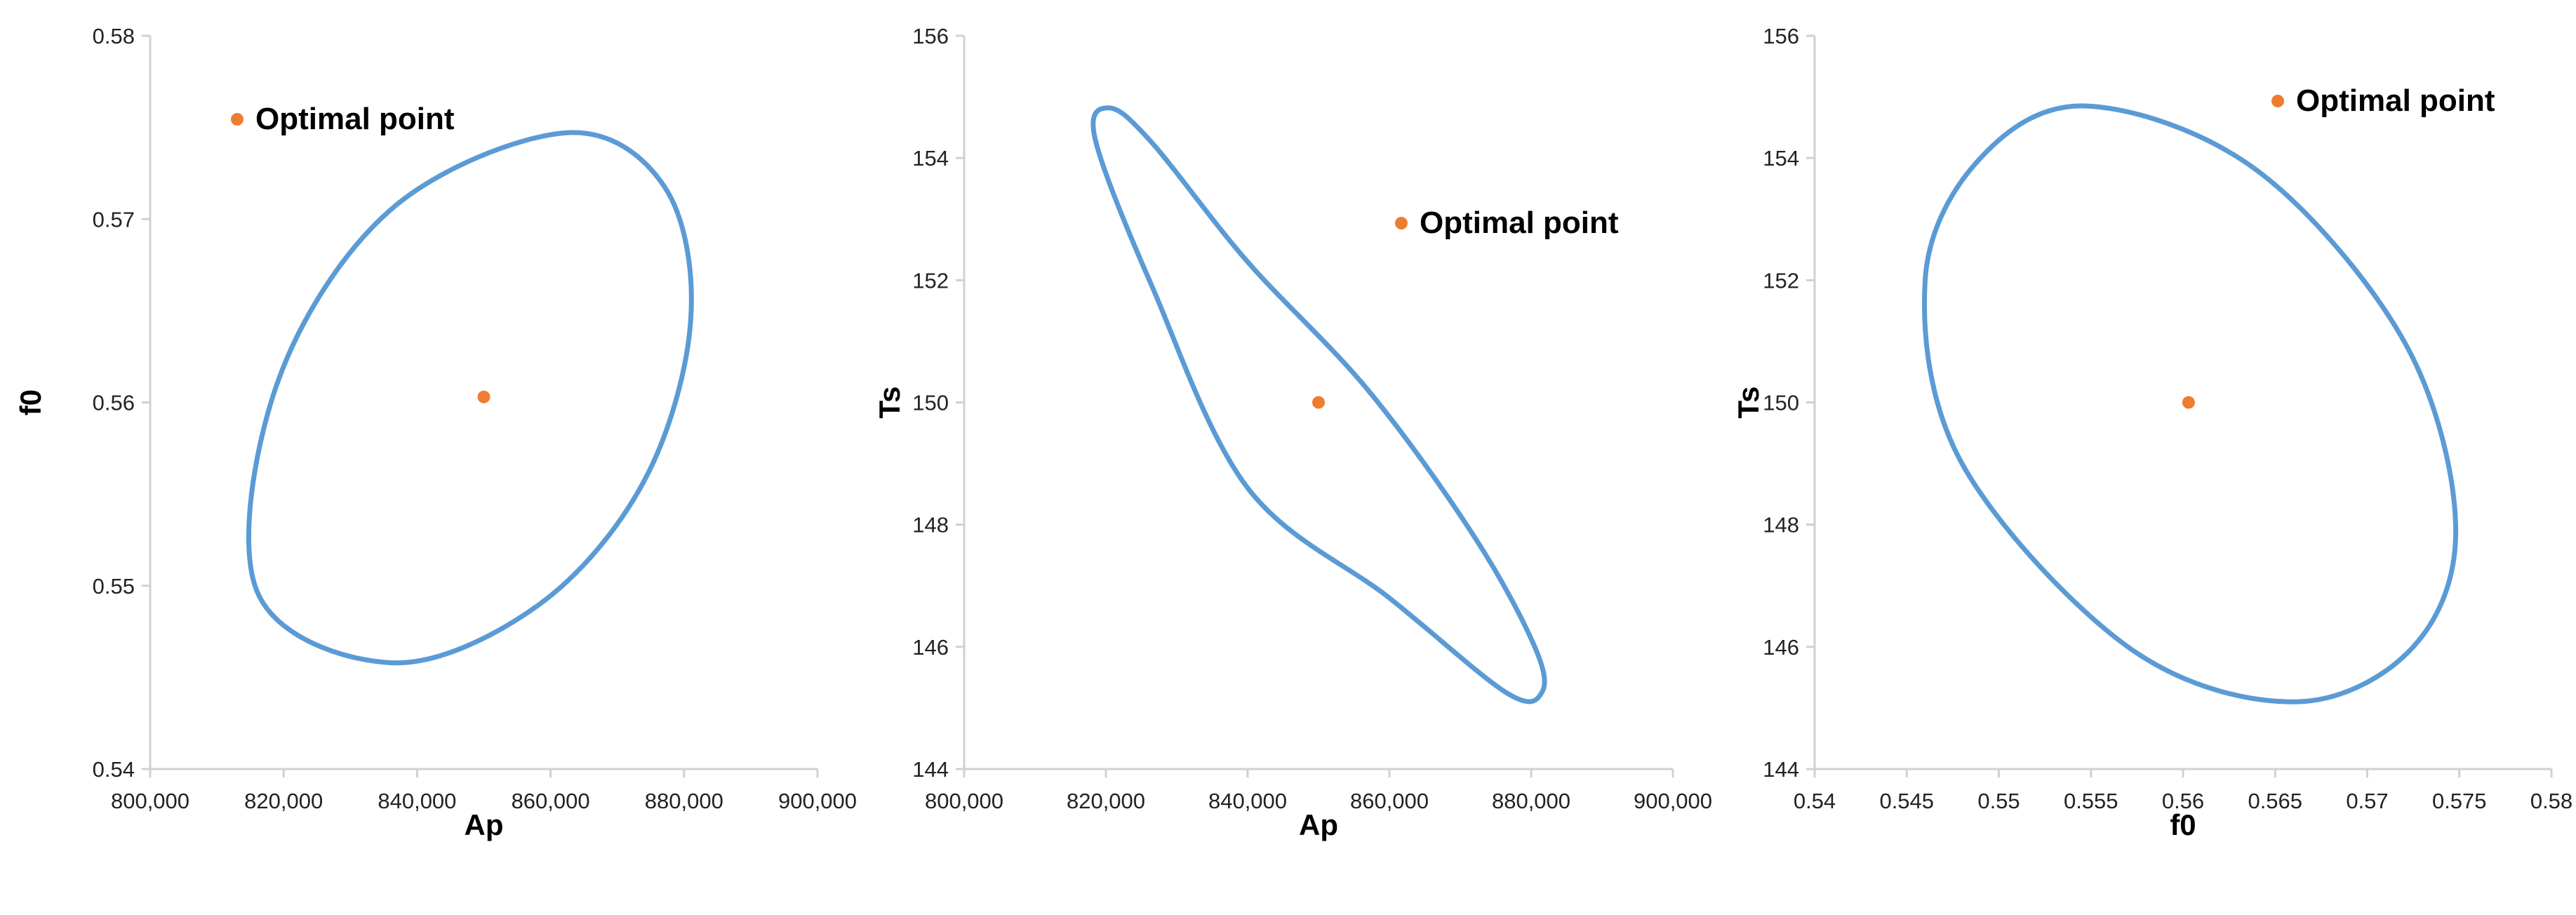  What do you see at coordinates (2183, 801) in the screenshot?
I see `x-tick-label: 0.56` at bounding box center [2183, 801].